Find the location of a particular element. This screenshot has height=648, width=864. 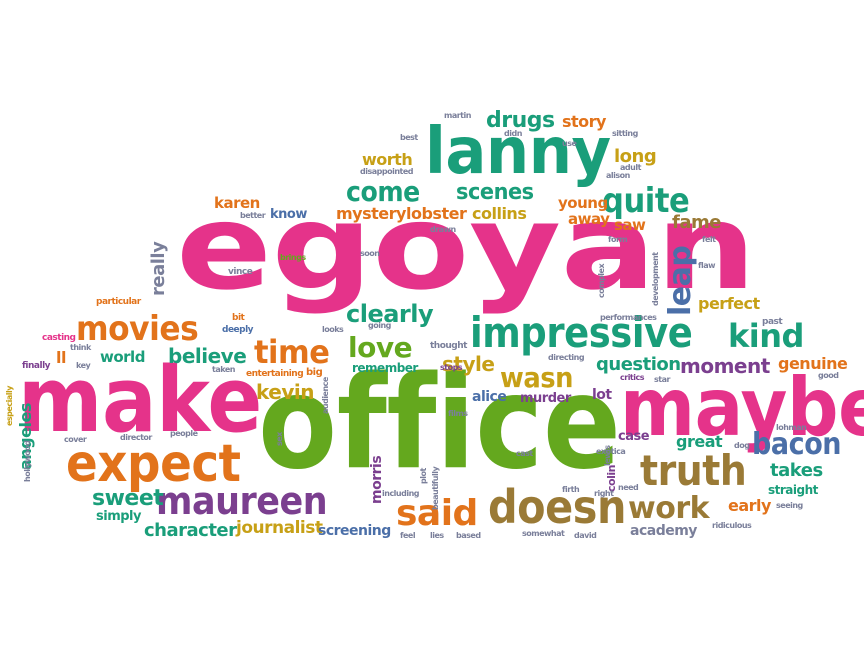

word-know: know is located at coordinates (288, 214).